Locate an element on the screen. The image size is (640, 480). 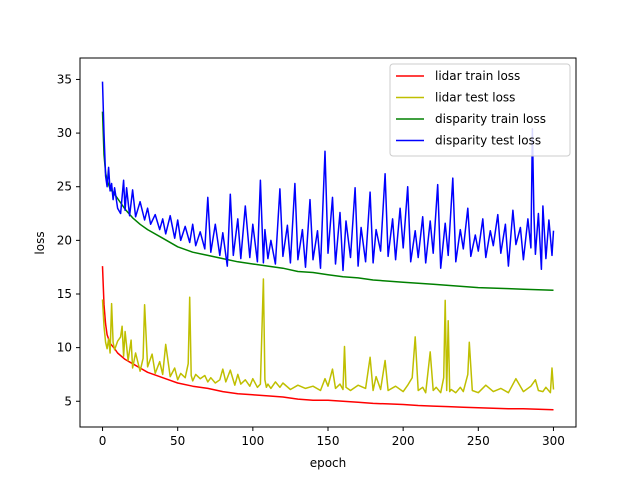
x-axis-ticks: 0 50 100 150 200 250 300 is located at coordinates (332, 437).